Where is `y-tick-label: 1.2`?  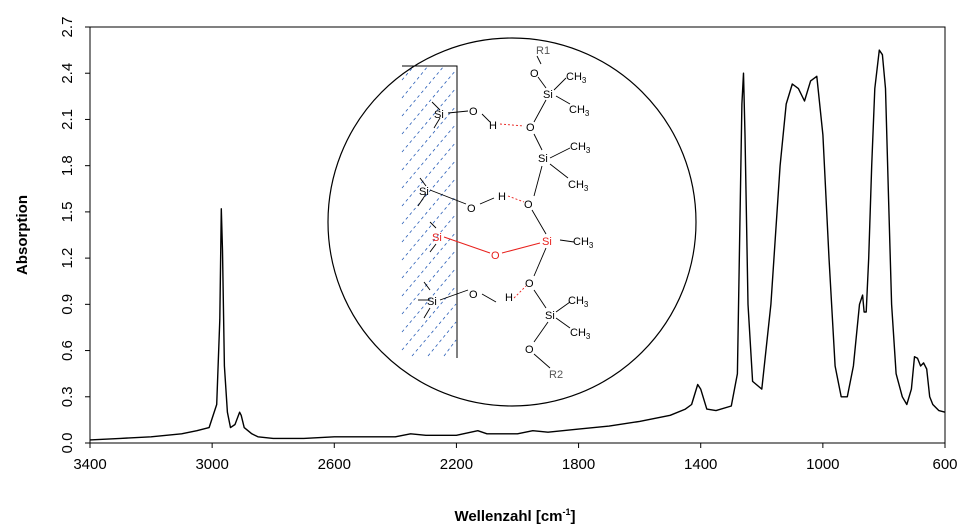
y-tick-label: 1.2 is located at coordinates (67, 258).